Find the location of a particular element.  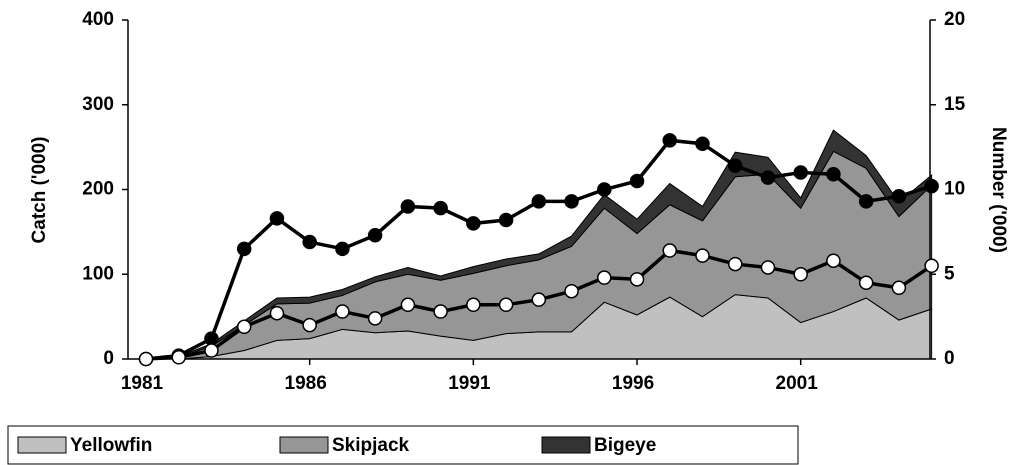

y2-axis-title: Number ('000) is located at coordinates (998, 190).